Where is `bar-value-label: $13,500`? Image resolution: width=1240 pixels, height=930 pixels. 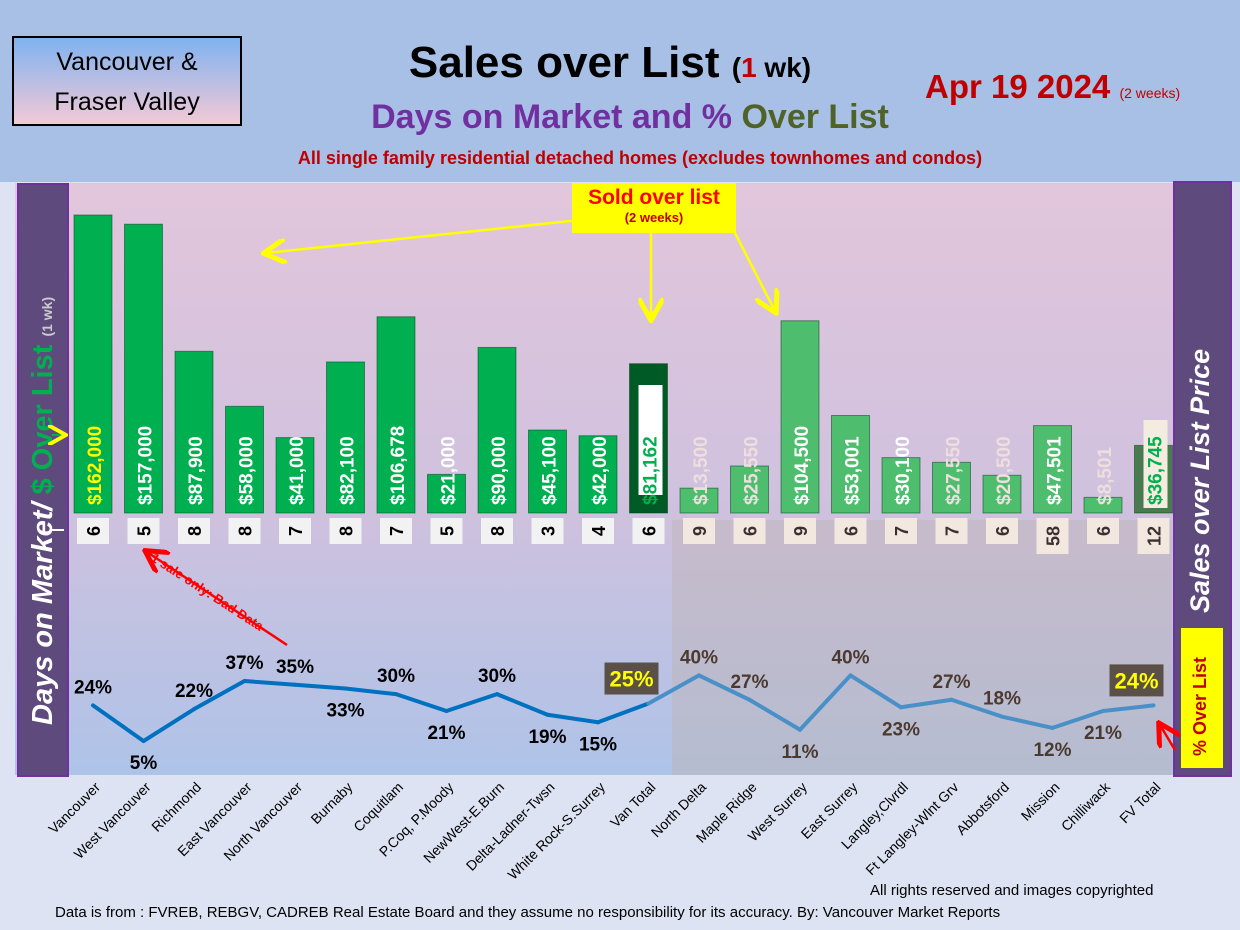
bar-value-label: $13,500 is located at coordinates (701, 470).